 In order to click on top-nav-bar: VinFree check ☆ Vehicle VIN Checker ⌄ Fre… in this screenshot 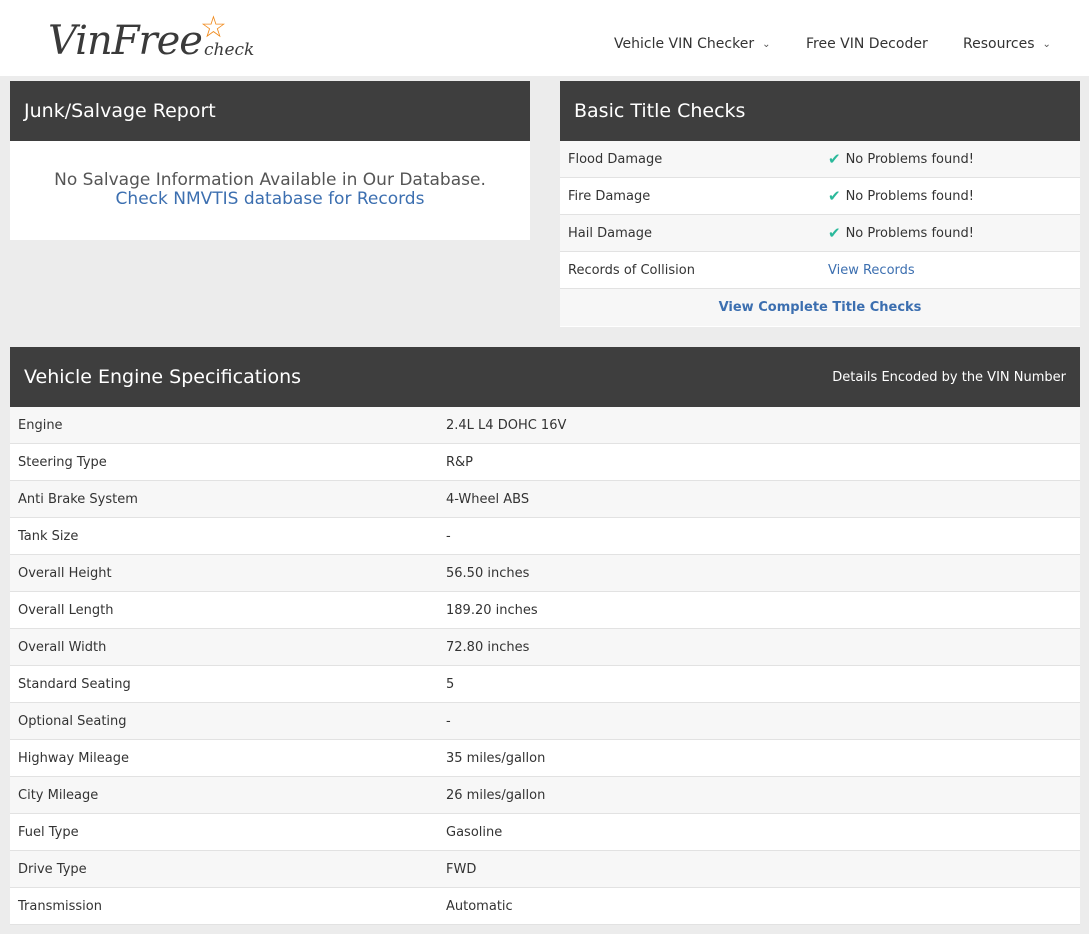, I will do `click(544, 38)`.